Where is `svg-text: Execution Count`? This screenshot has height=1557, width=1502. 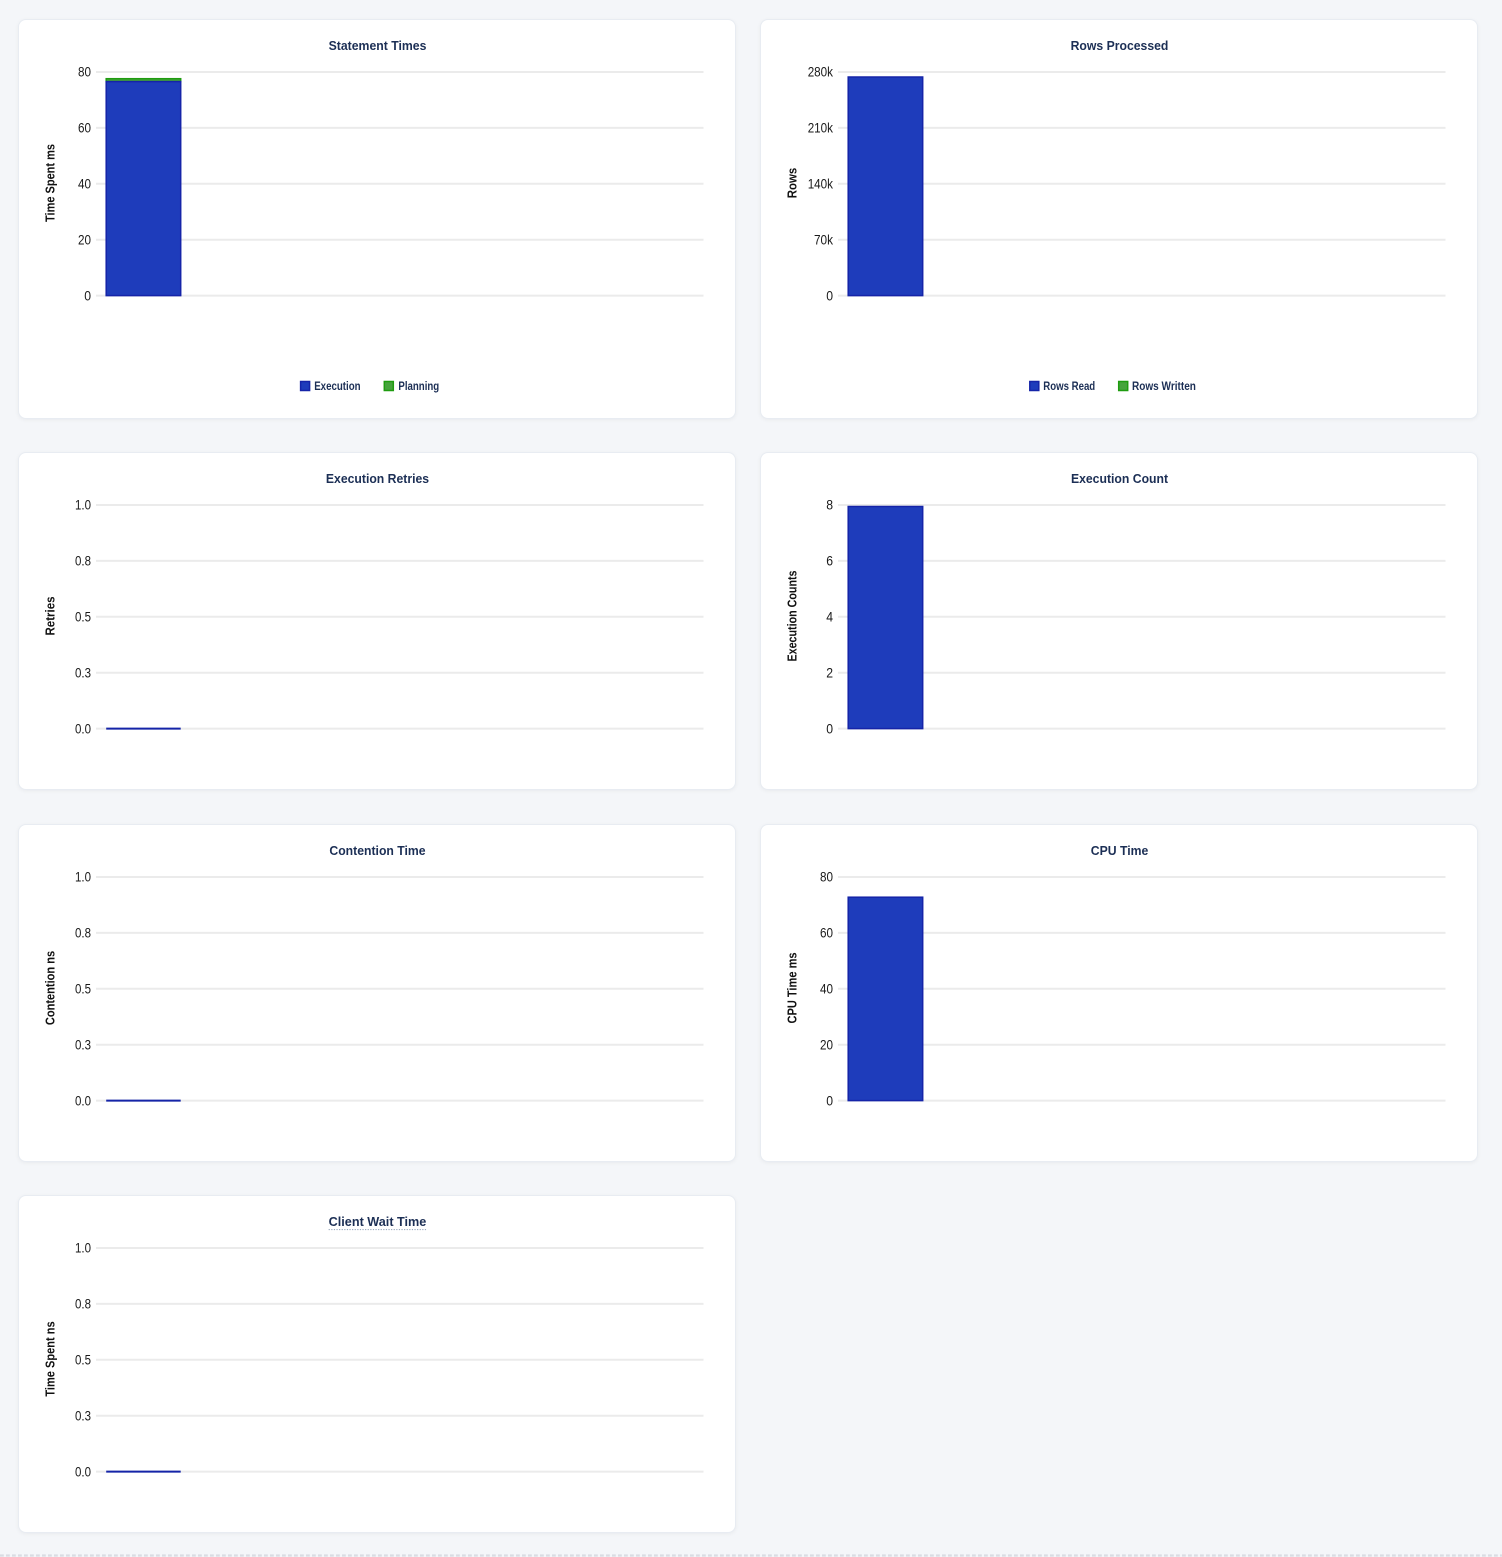
svg-text: Execution Count is located at coordinates (1120, 478).